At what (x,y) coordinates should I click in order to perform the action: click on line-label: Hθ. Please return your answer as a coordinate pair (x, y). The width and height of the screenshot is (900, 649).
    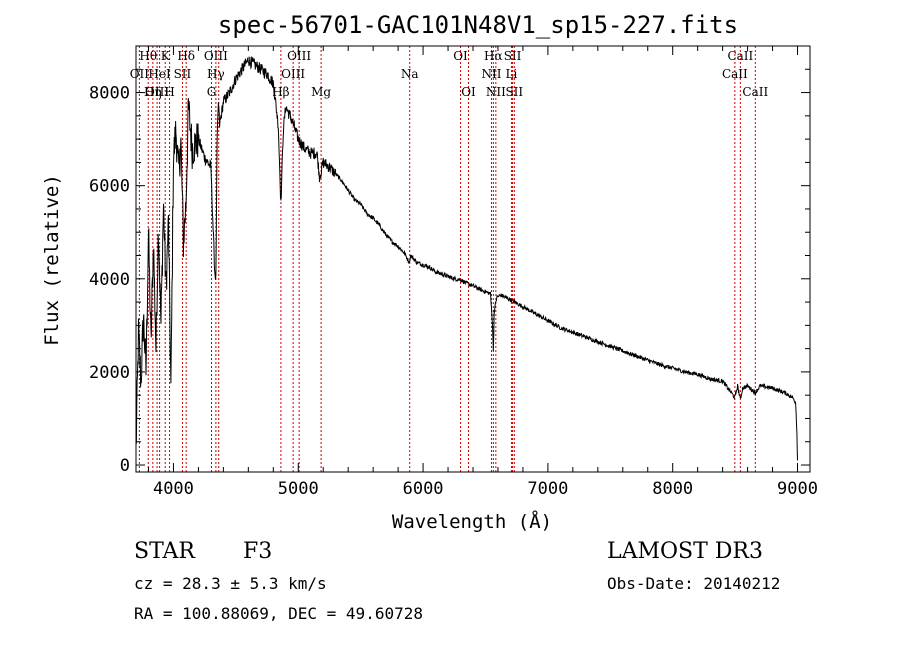
    Looking at the image, I should click on (148, 56).